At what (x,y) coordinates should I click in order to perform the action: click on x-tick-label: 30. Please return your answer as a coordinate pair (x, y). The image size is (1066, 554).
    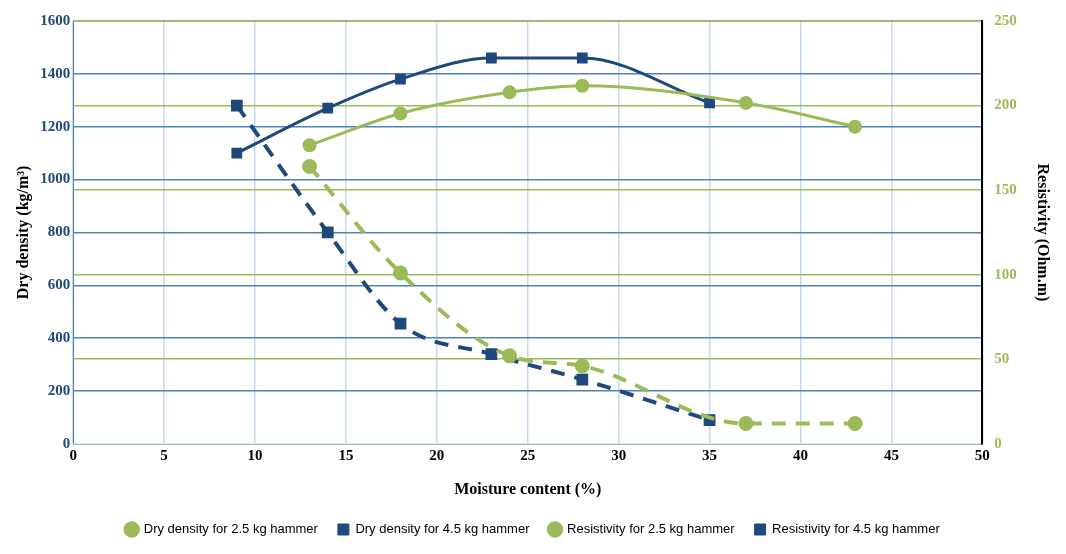
    Looking at the image, I should click on (619, 454).